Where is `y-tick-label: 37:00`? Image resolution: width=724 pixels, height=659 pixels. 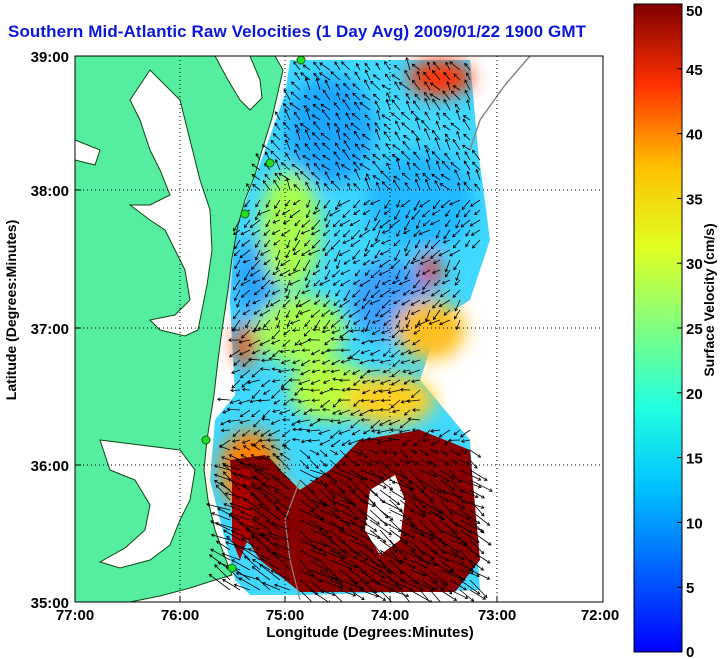
y-tick-label: 37:00 is located at coordinates (50, 329).